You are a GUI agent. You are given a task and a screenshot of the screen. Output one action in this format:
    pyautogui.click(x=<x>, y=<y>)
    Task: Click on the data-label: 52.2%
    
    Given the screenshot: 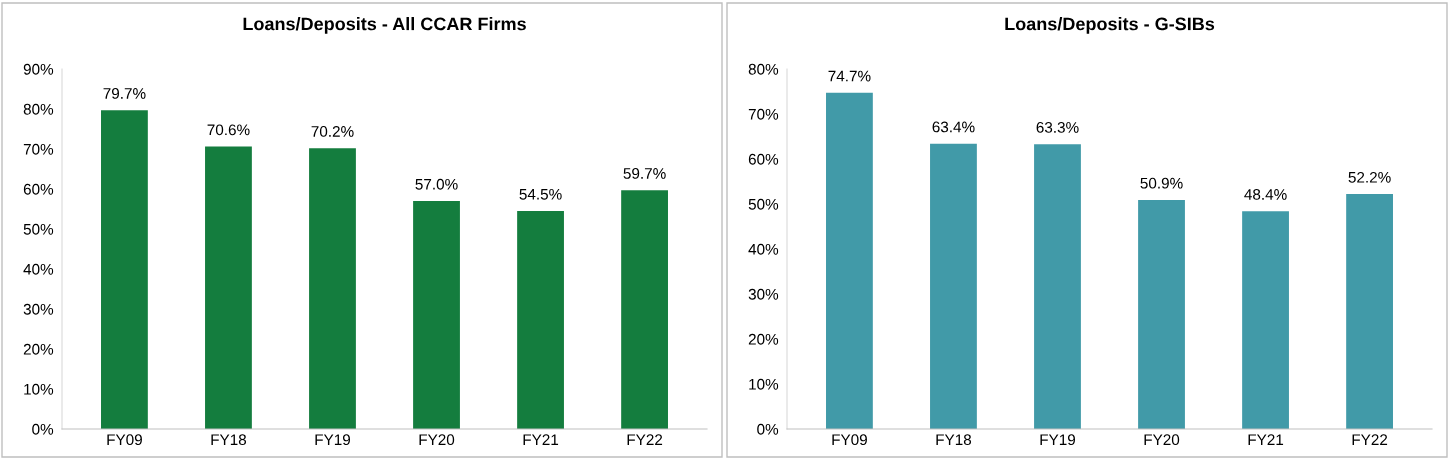 What is the action you would take?
    pyautogui.click(x=1369, y=177)
    